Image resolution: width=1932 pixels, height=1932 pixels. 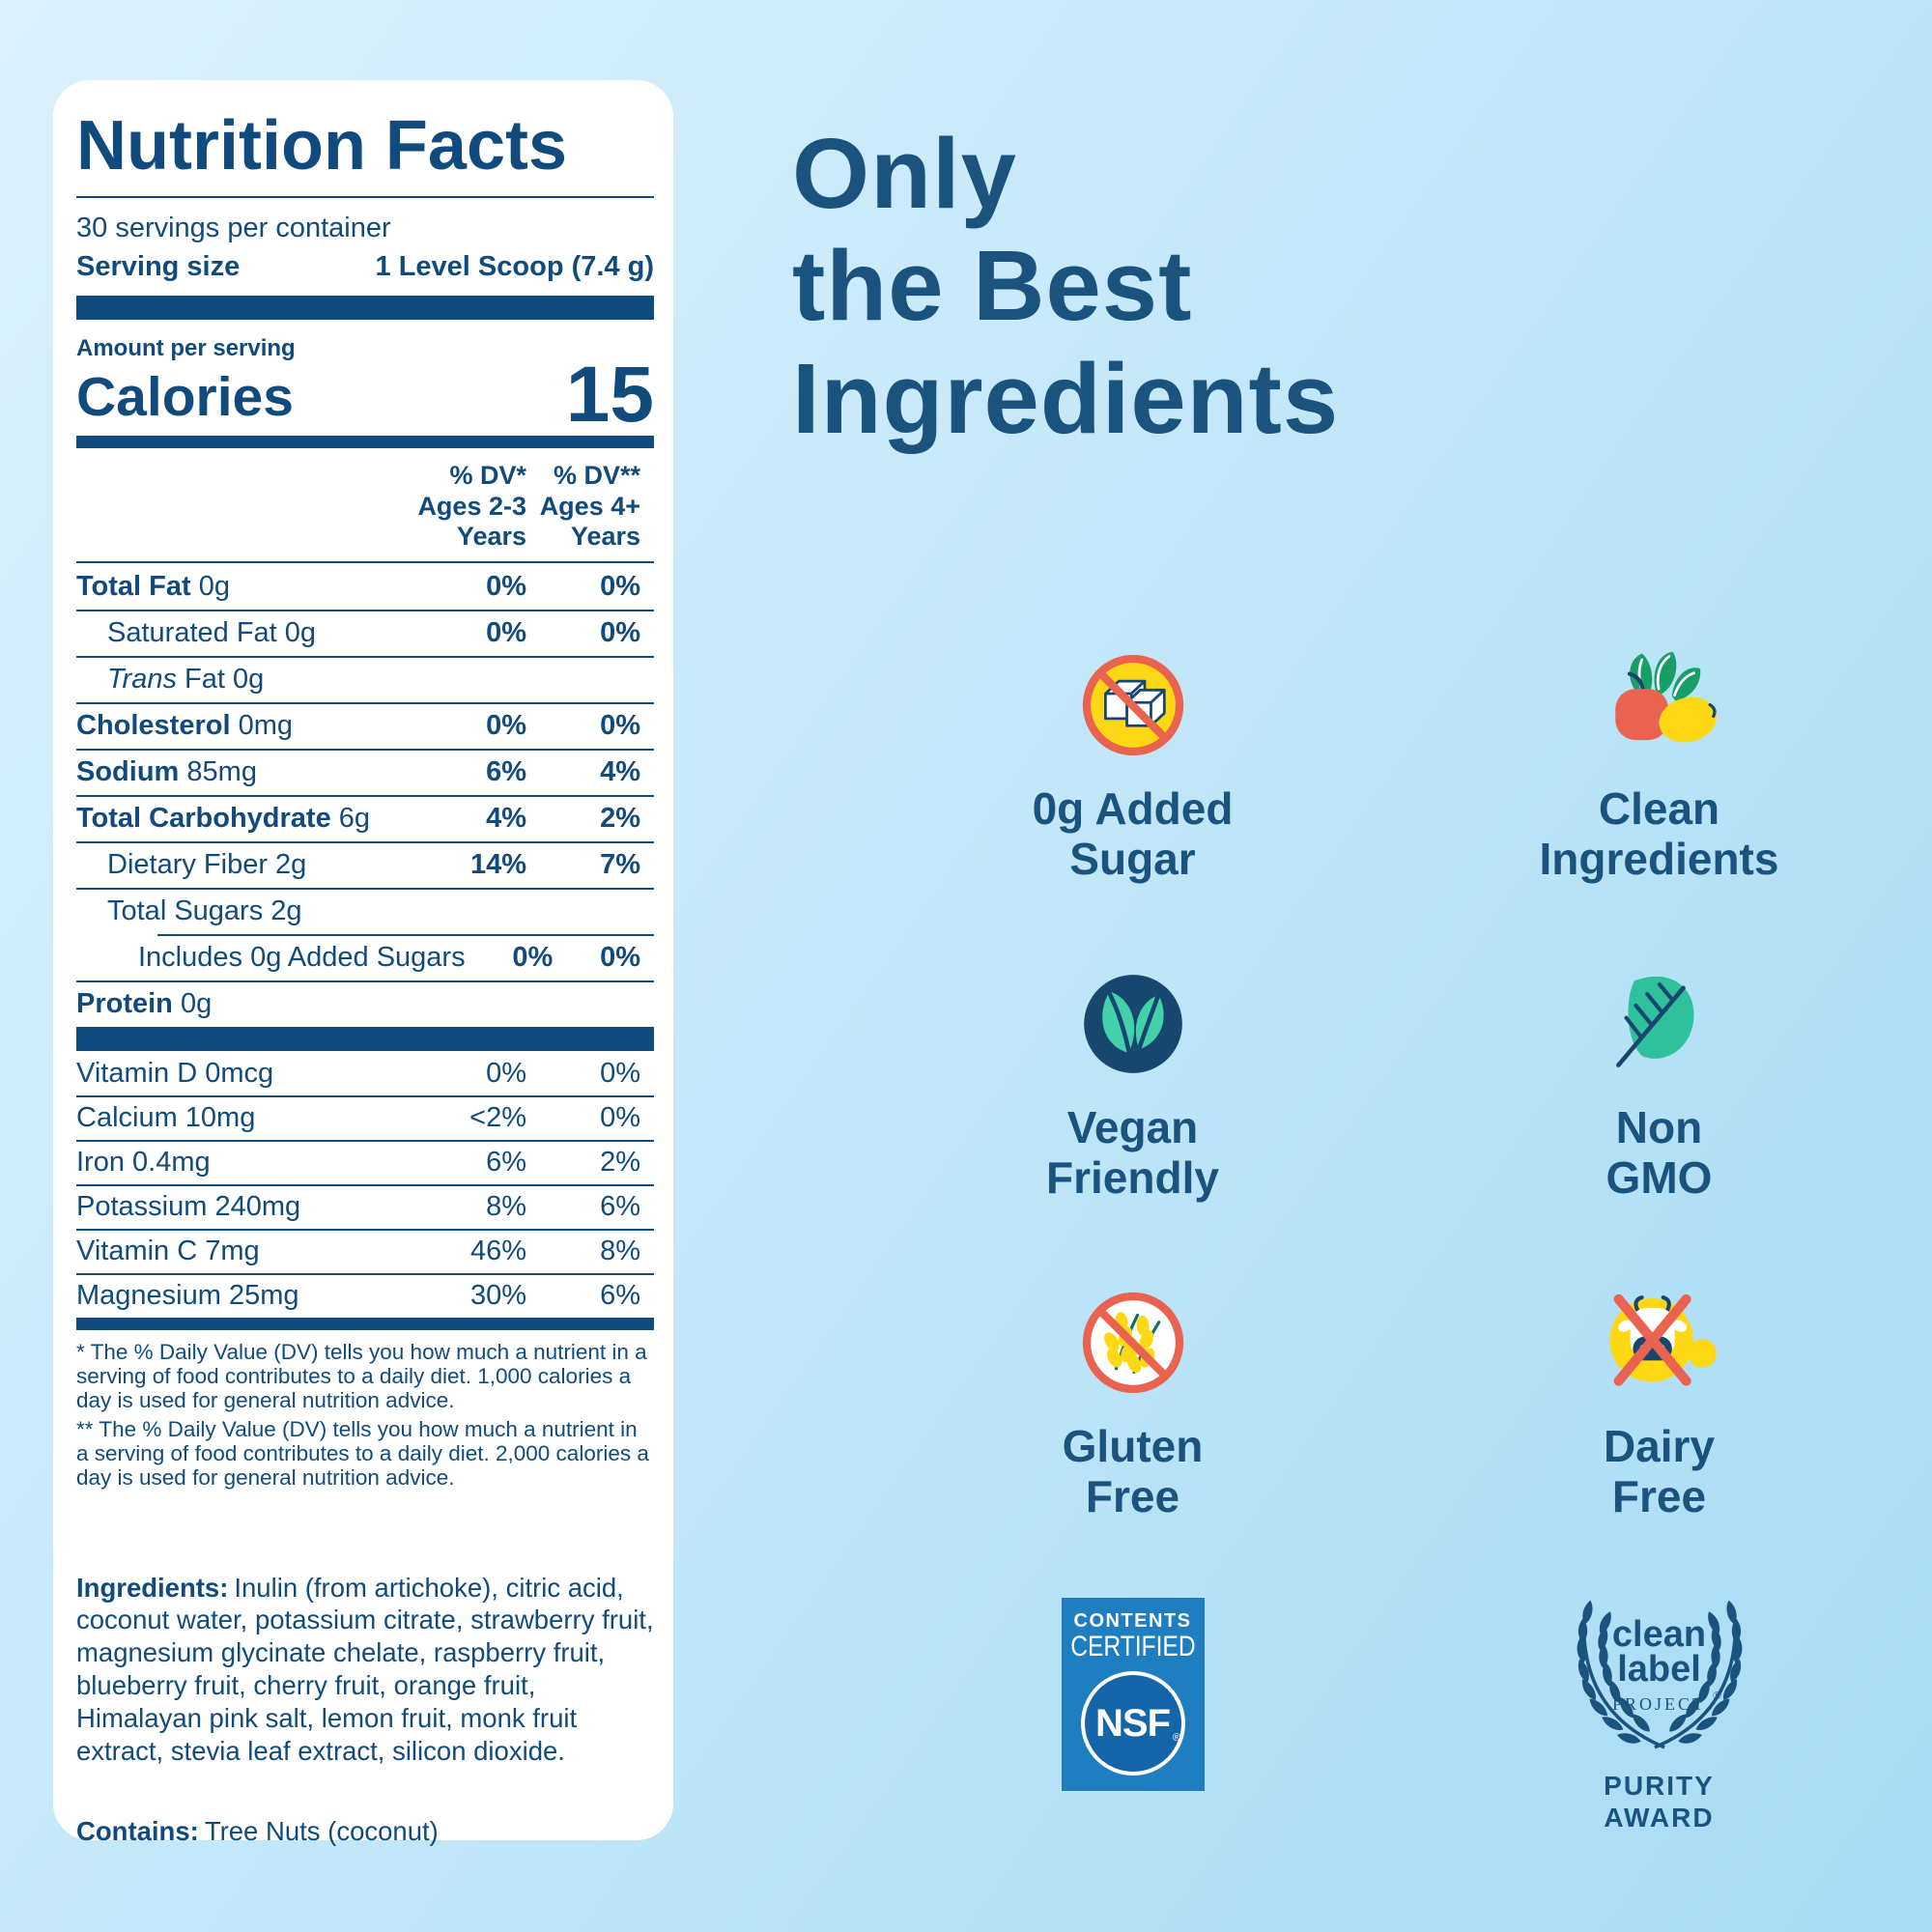 I want to click on badge-label: Clean Ingredients, so click(x=1659, y=833).